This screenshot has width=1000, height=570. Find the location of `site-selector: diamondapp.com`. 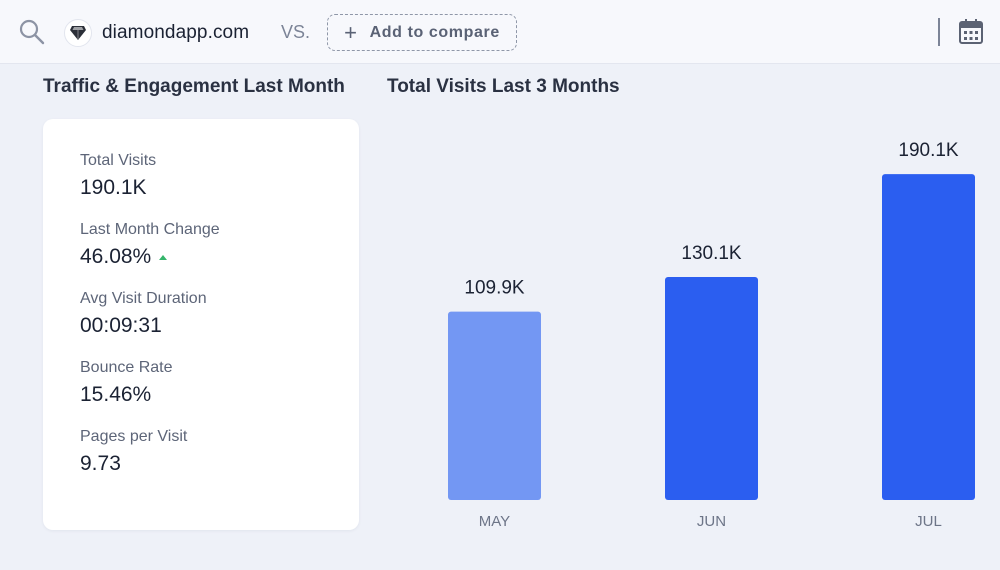

site-selector: diamondapp.com is located at coordinates (156, 33).